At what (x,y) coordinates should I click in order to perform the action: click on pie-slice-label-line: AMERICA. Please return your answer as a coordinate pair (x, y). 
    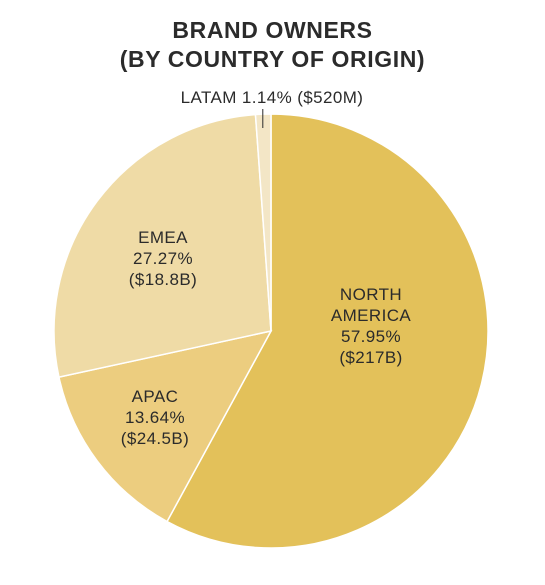
    Looking at the image, I should click on (371, 315).